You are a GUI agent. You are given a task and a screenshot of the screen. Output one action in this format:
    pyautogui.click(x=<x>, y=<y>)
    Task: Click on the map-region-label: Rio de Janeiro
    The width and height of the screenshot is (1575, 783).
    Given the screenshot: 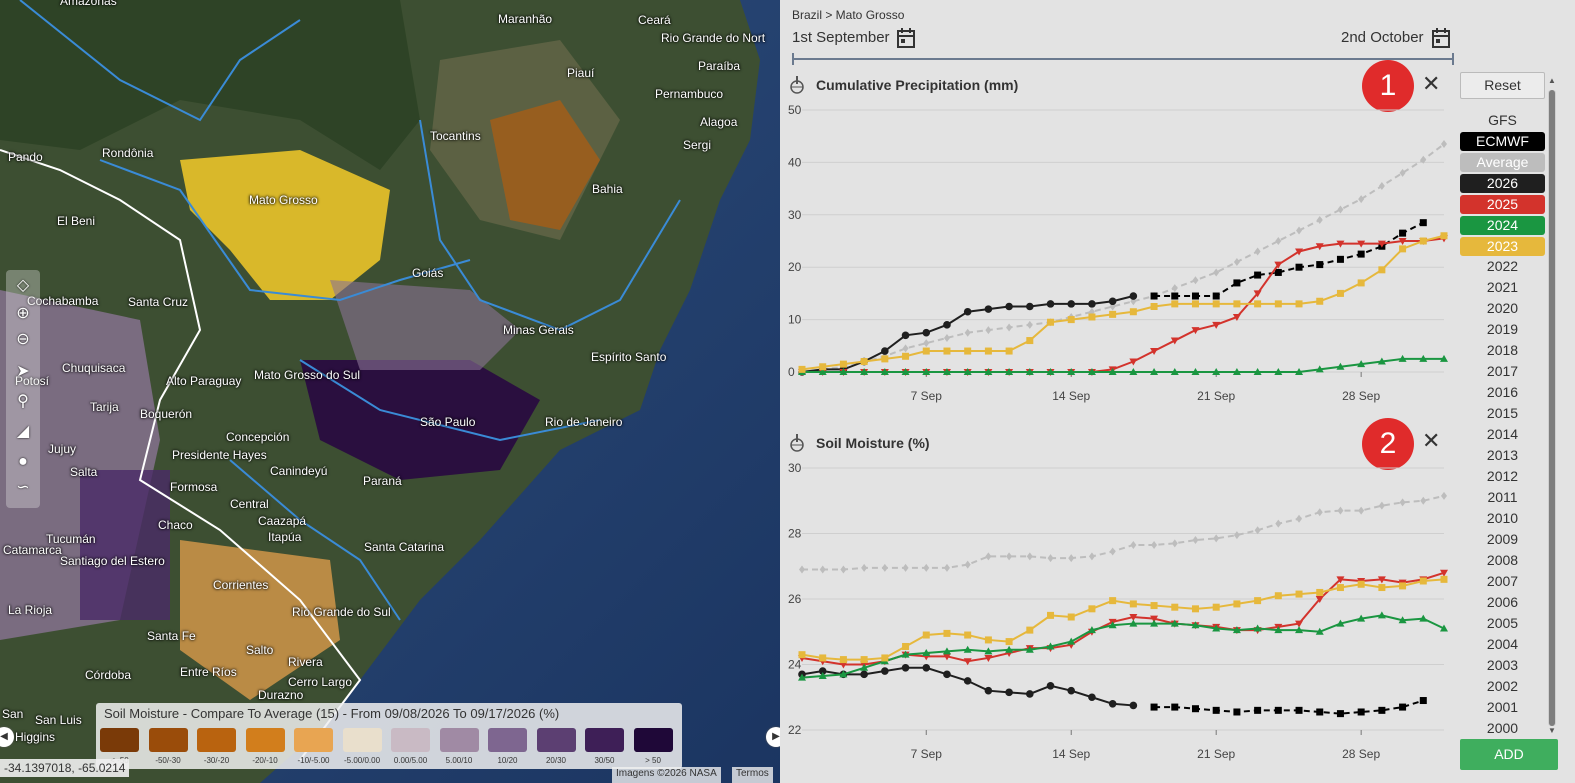 What is the action you would take?
    pyautogui.click(x=584, y=422)
    